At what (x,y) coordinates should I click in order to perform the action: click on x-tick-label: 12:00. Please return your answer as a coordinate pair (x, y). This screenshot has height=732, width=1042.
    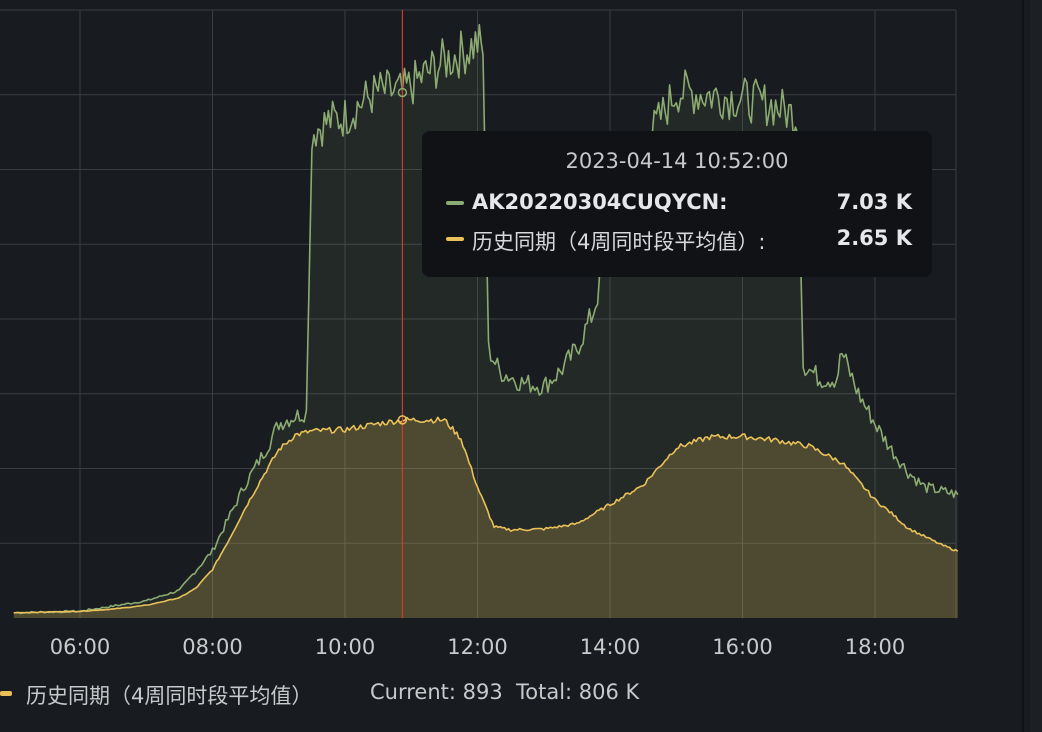
    Looking at the image, I should click on (477, 647).